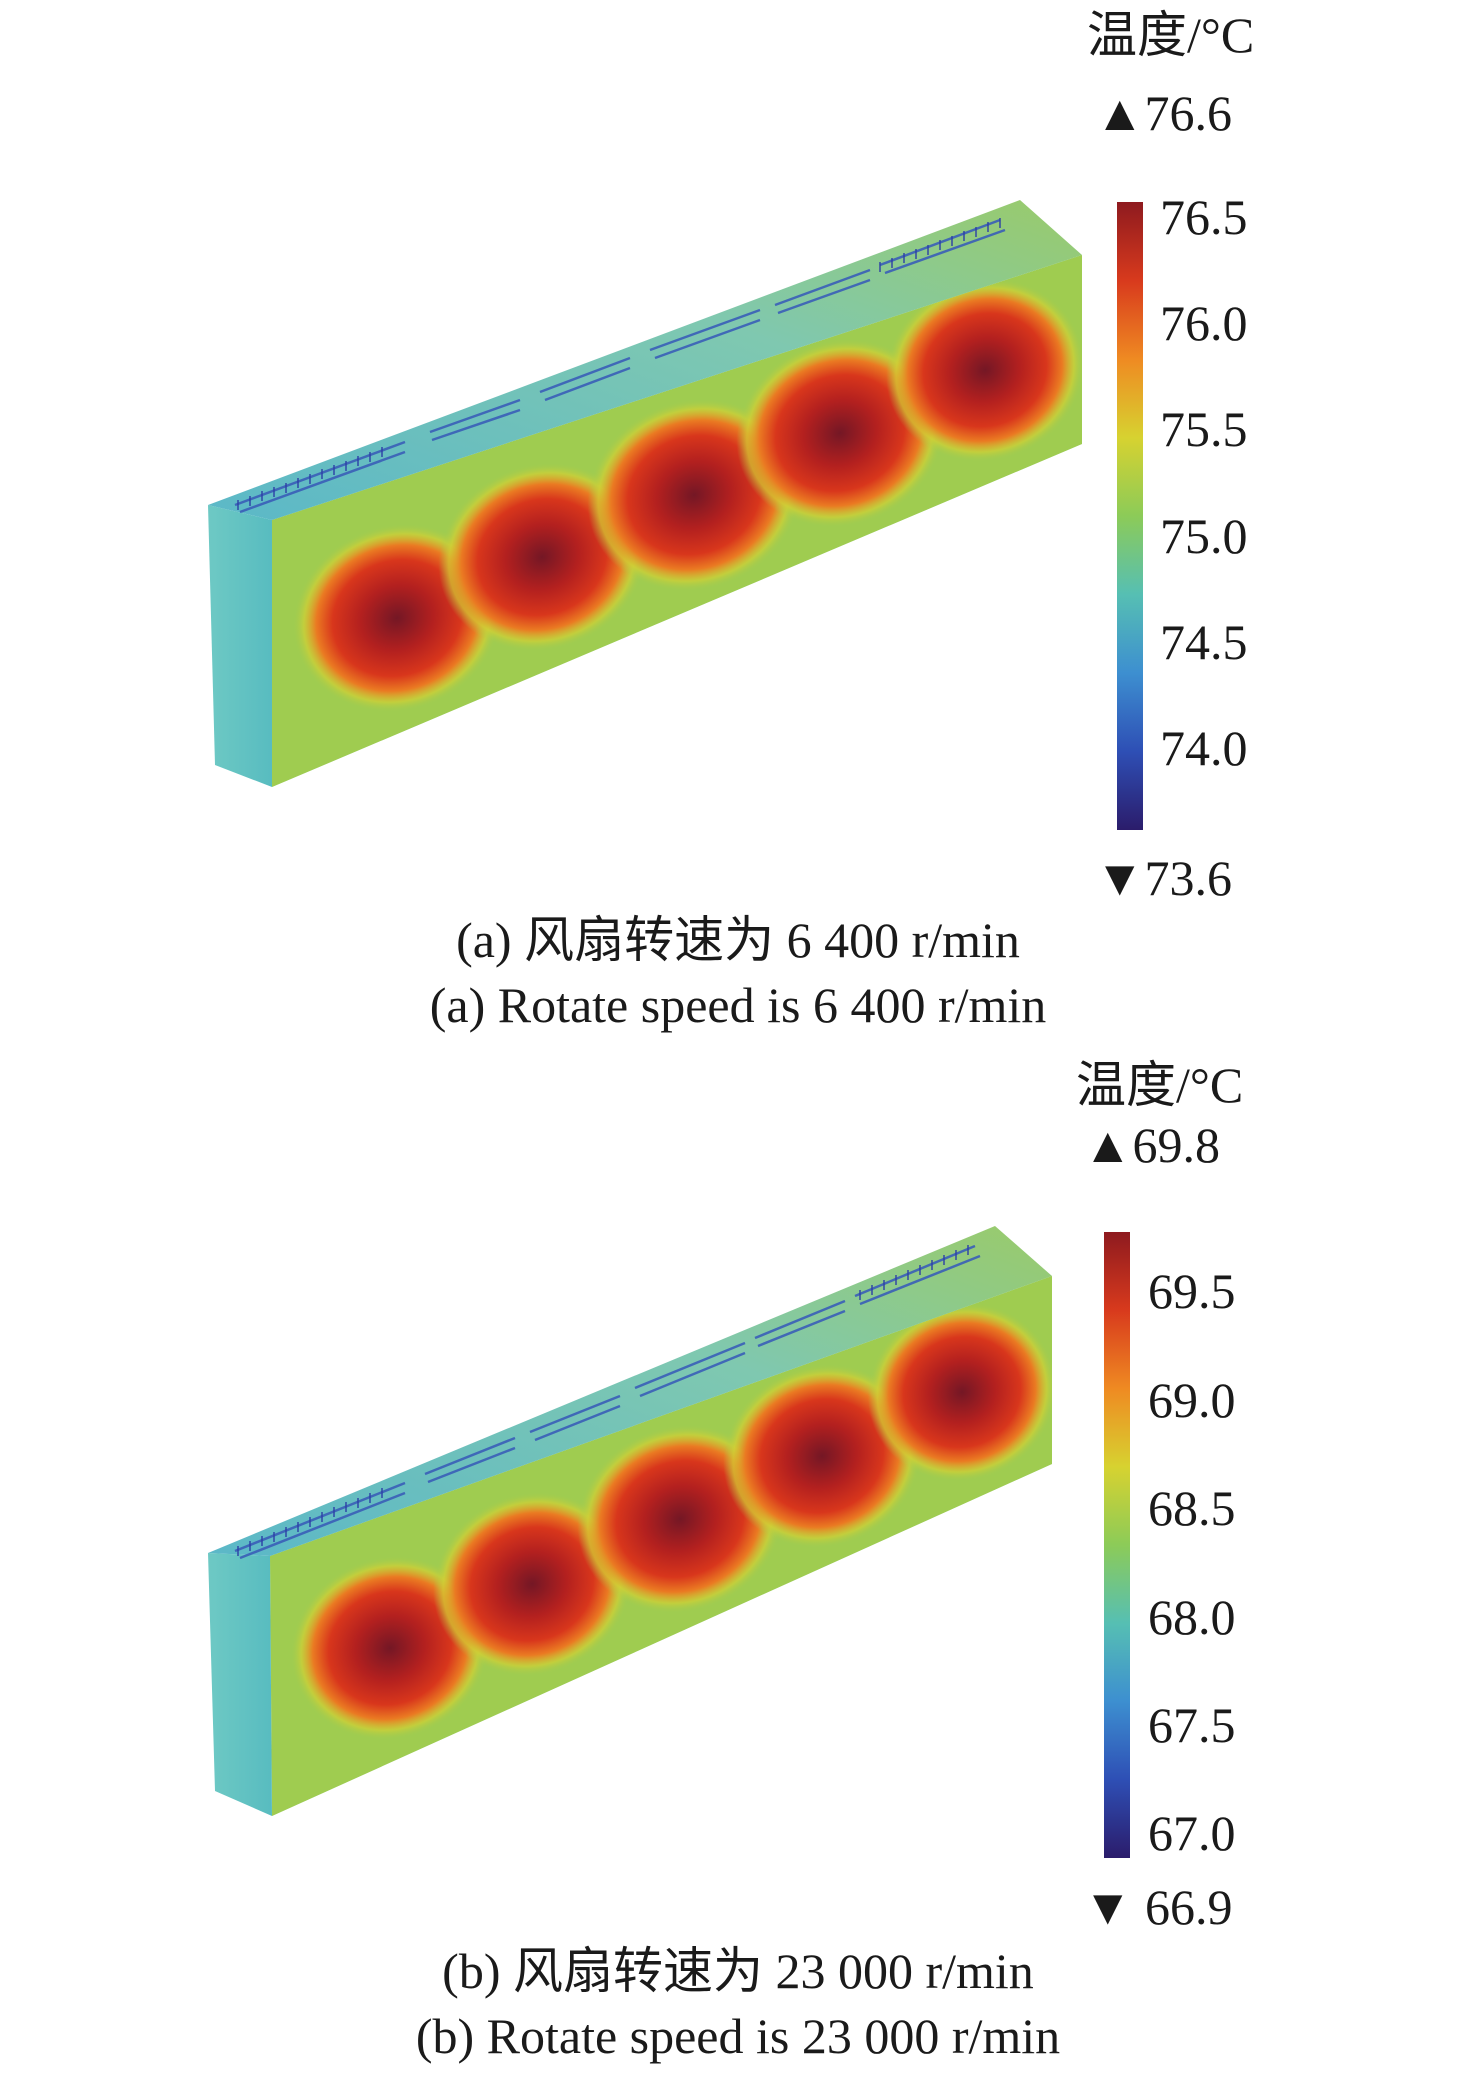 Image resolution: width=1476 pixels, height=2077 pixels. Describe the element at coordinates (1204, 536) in the screenshot. I see `colorbar-tick-a: 75.0` at that location.